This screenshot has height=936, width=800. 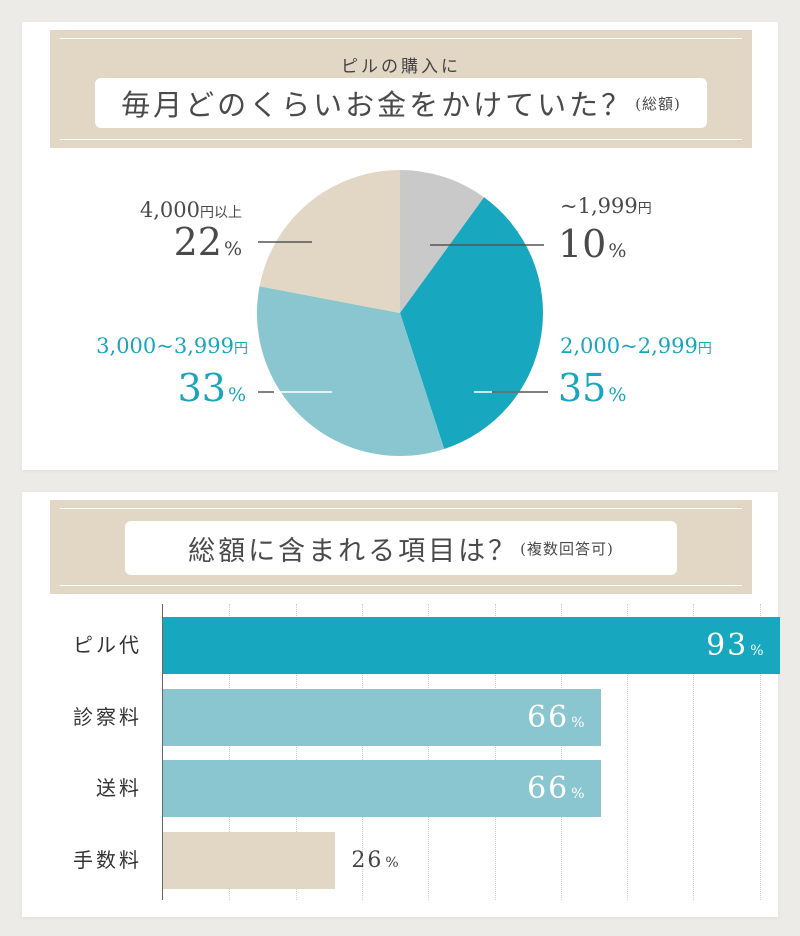 I want to click on bar-row-handling-fee: 手数料 26%, so click(x=400, y=860).